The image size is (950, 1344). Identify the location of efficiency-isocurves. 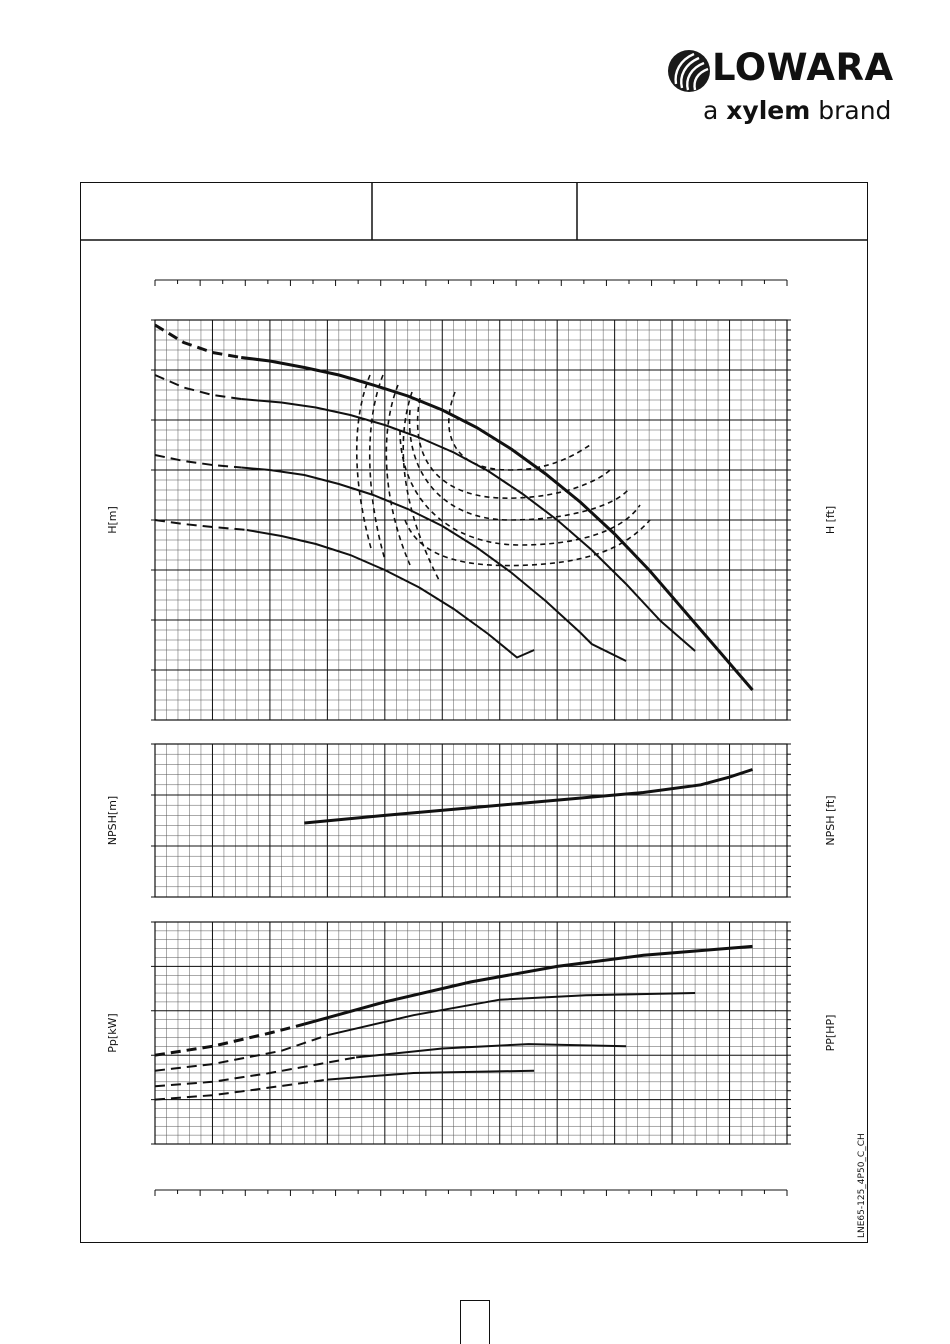
(503, 478).